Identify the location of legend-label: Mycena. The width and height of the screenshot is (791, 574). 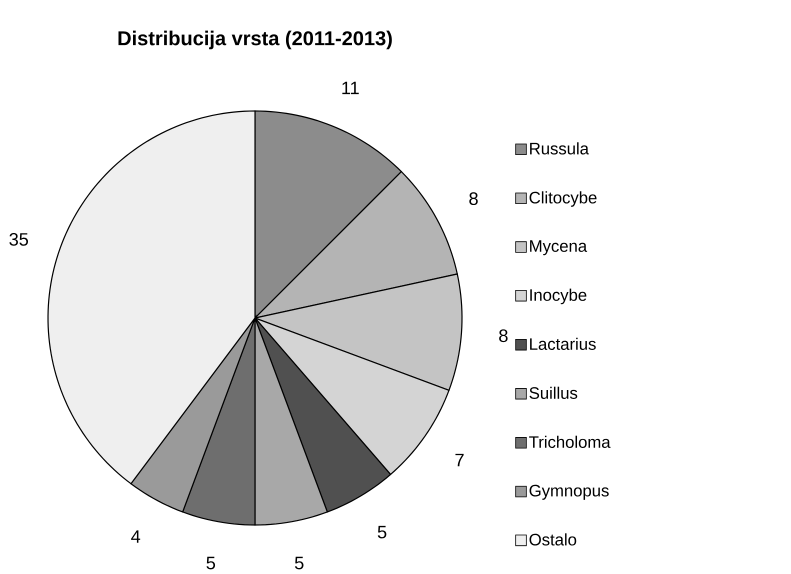
(559, 248).